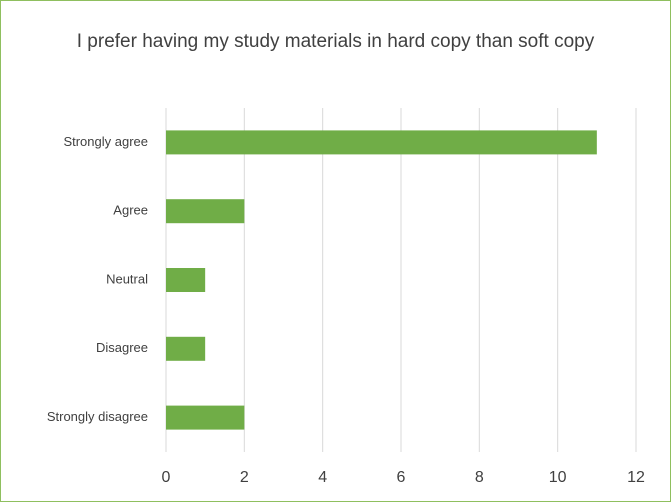 This screenshot has width=671, height=502. I want to click on y-tick-label: Strongly disagree, so click(97, 416).